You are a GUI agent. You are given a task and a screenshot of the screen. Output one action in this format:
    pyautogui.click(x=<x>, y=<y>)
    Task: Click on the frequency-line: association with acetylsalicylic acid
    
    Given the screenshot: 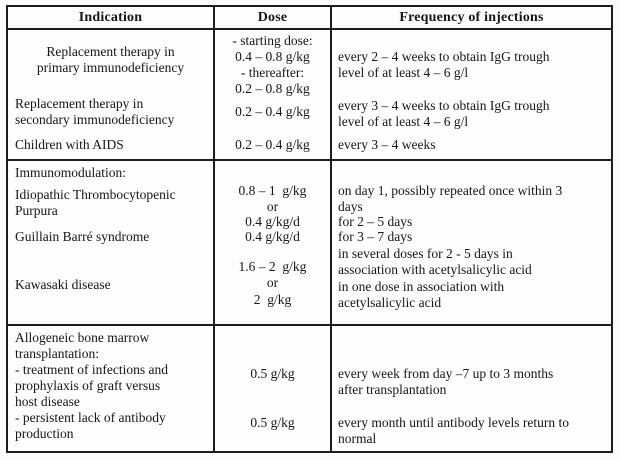 What is the action you would take?
    pyautogui.click(x=435, y=269)
    